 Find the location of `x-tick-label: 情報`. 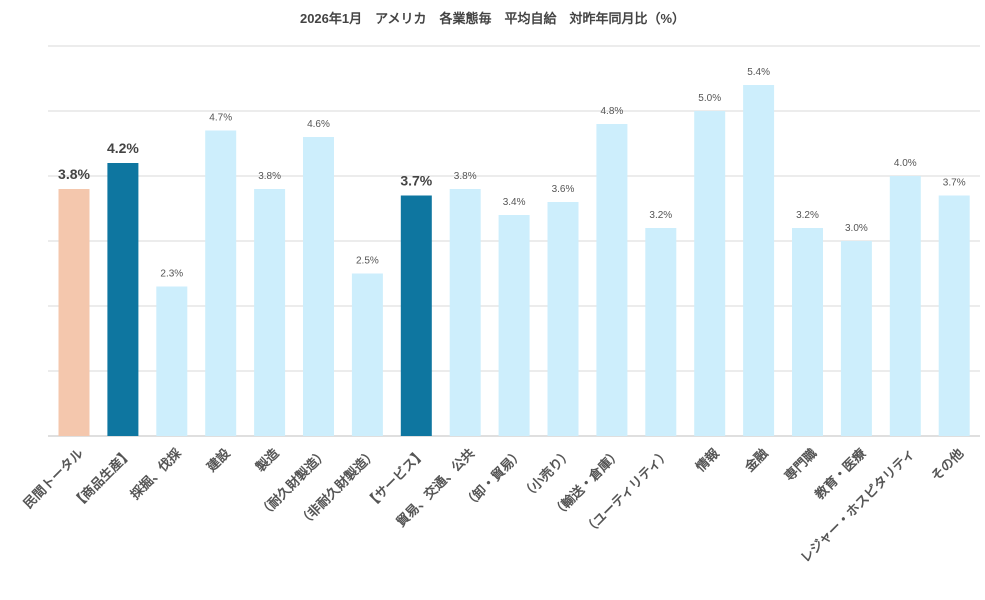

x-tick-label: 情報 is located at coordinates (708, 460).